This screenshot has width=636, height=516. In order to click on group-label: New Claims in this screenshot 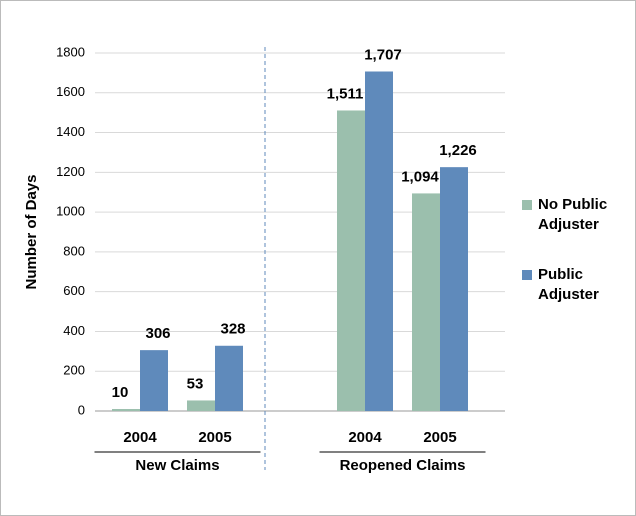, I will do `click(177, 465)`.